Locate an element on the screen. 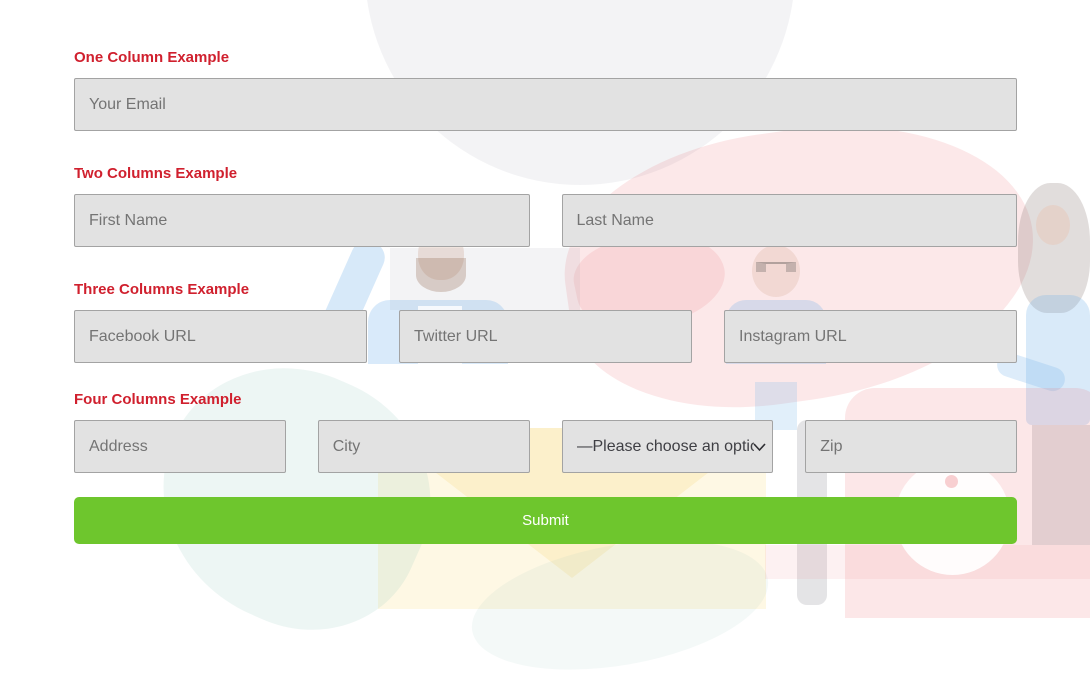  section-one-column: One Column Example is located at coordinates (545, 90).